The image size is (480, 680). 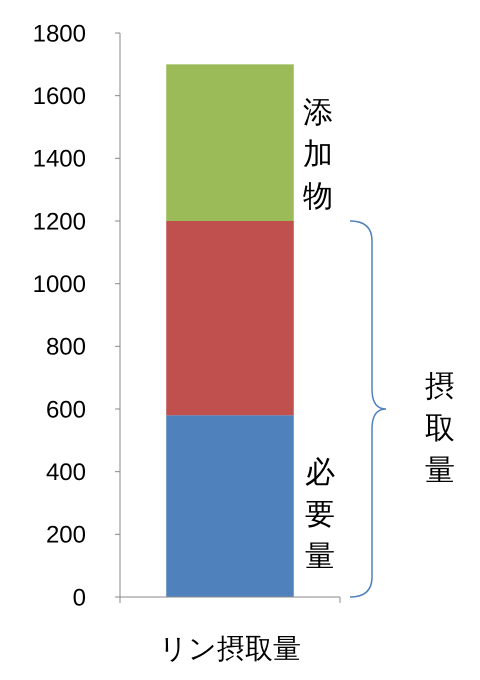 What do you see at coordinates (59, 34) in the screenshot?
I see `y-tick-label: 1800` at bounding box center [59, 34].